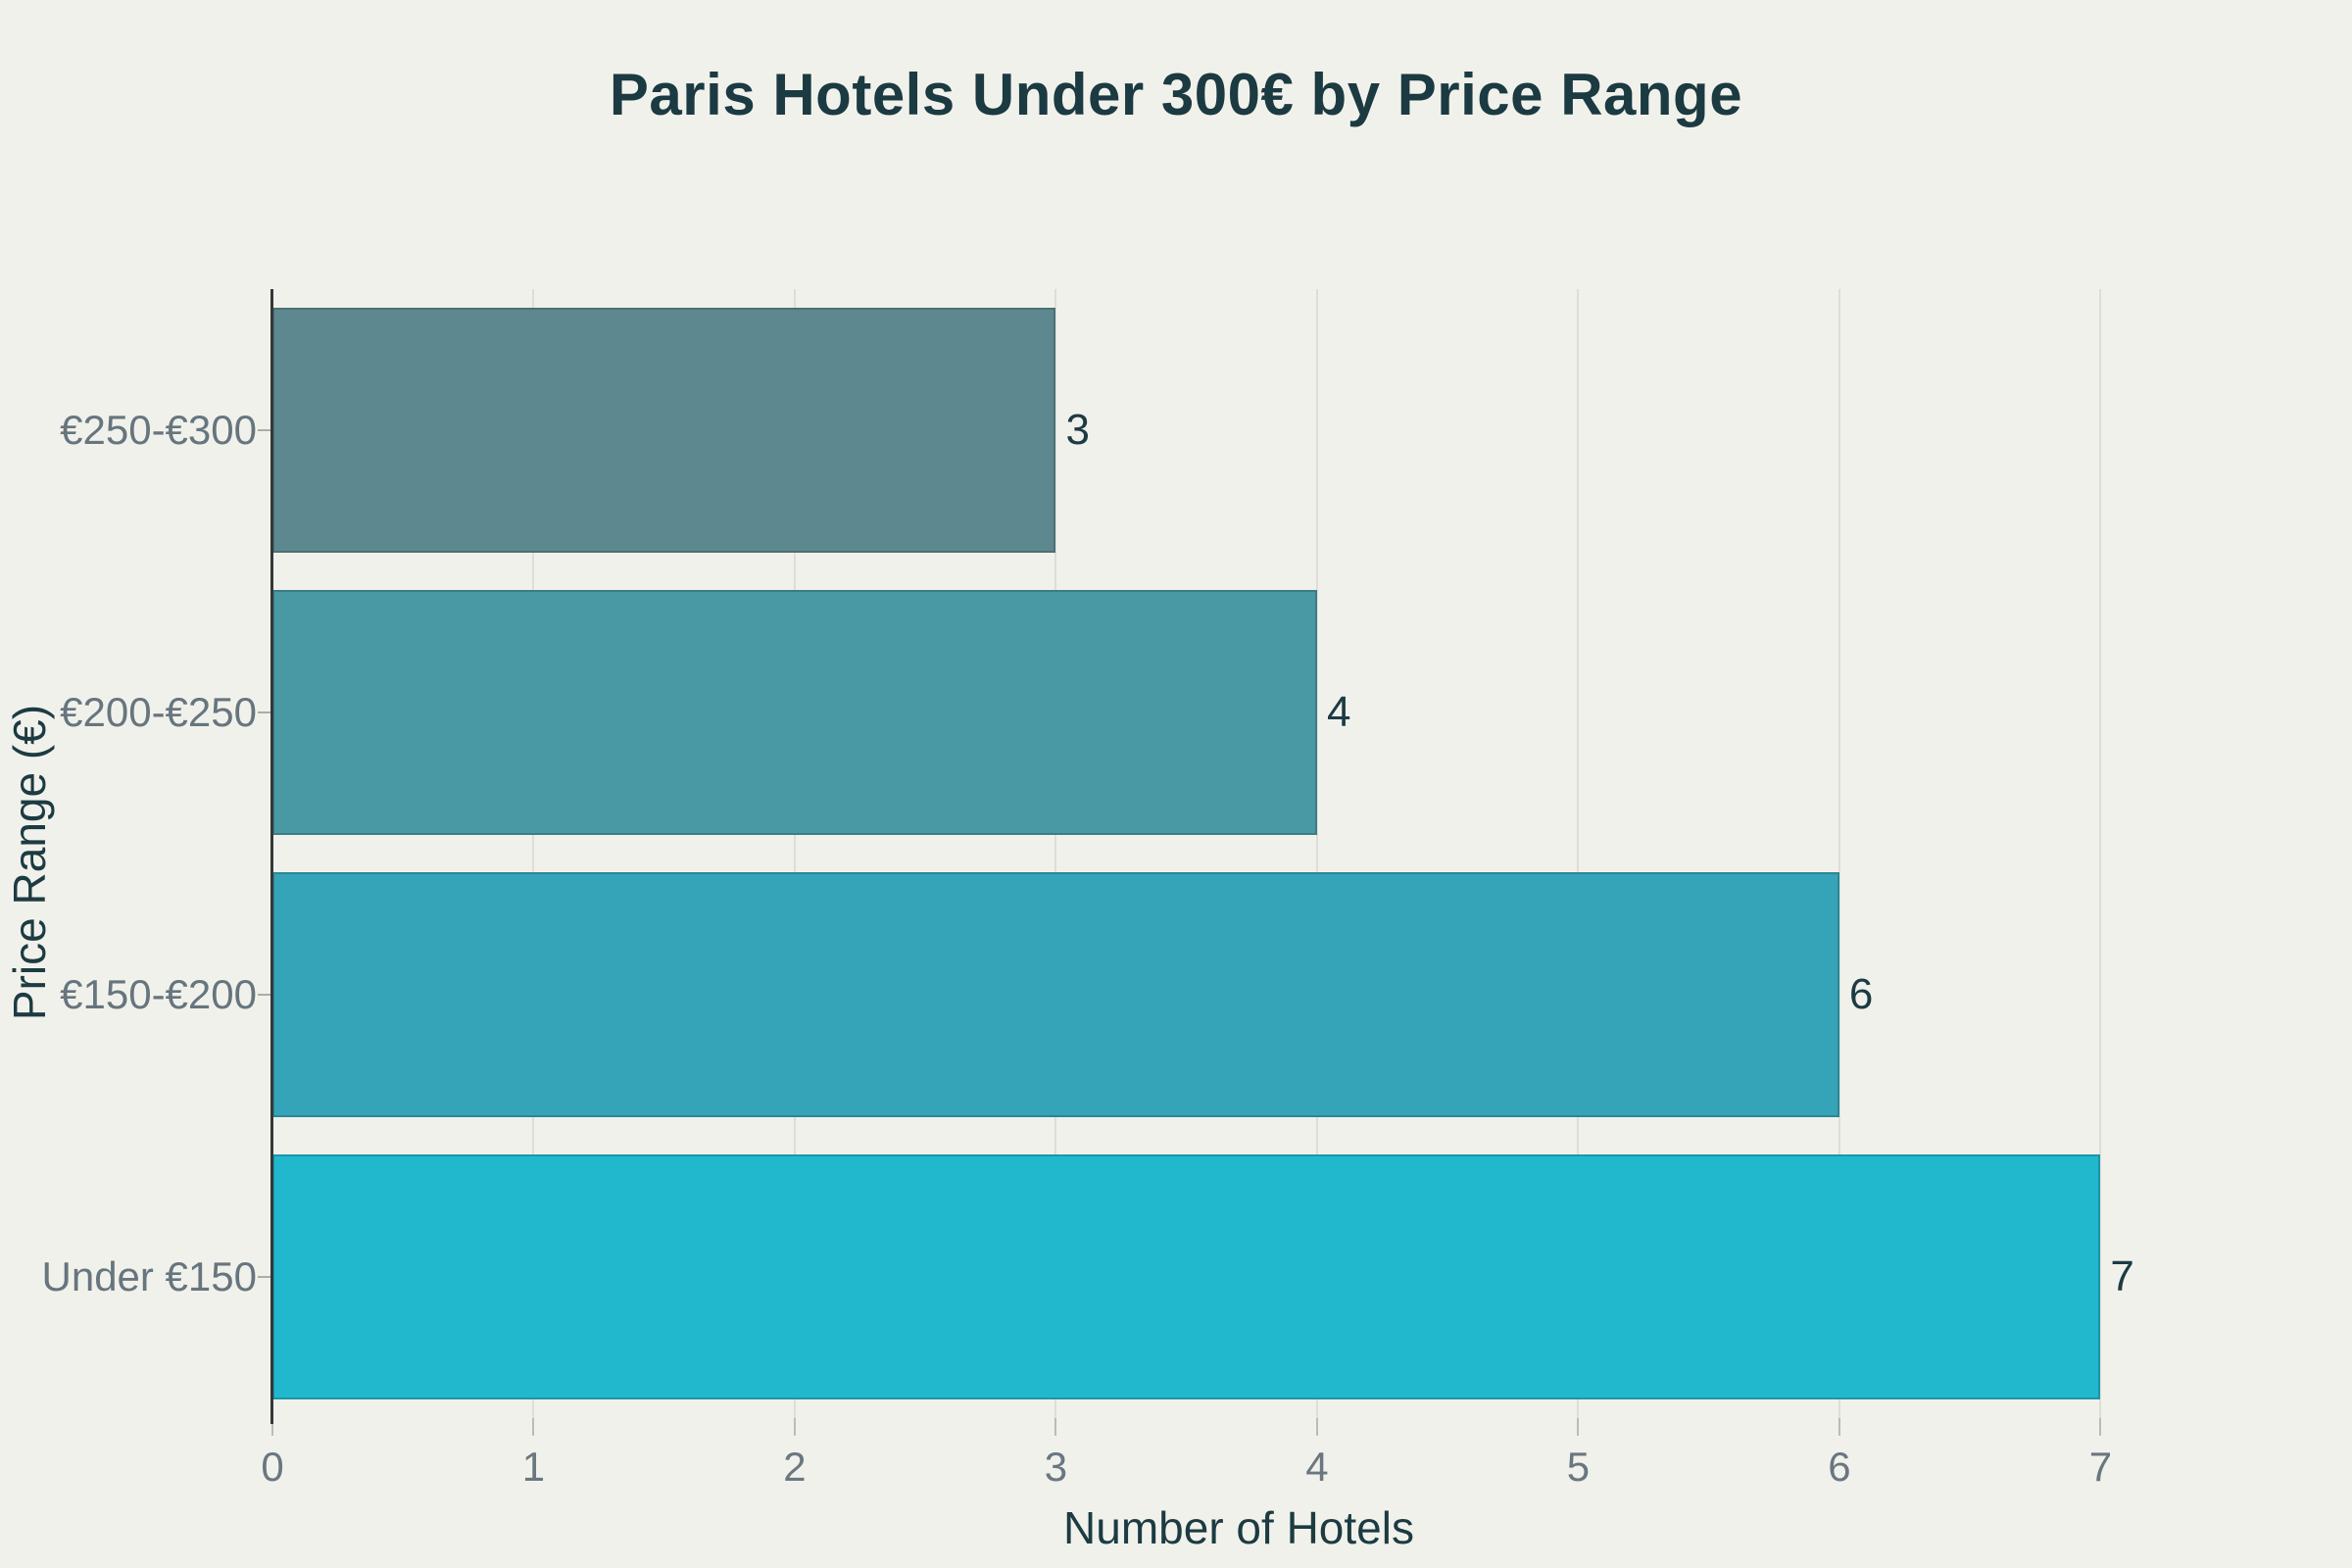 The width and height of the screenshot is (2352, 1568). I want to click on chart-title: Paris Hotels Under 300€ by Price Range, so click(1176, 94).